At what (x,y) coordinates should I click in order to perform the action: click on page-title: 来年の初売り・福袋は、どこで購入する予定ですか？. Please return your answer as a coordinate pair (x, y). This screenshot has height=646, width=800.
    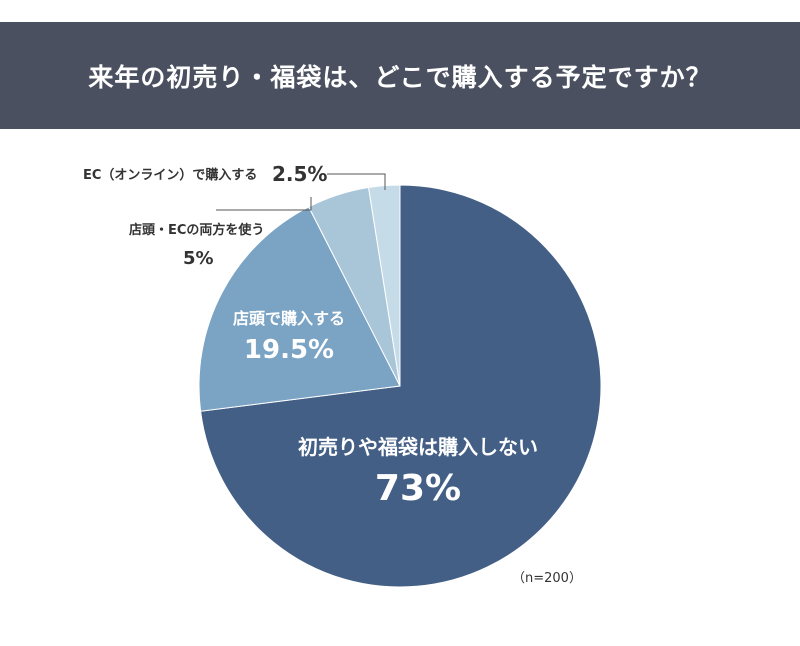
    Looking at the image, I should click on (400, 77).